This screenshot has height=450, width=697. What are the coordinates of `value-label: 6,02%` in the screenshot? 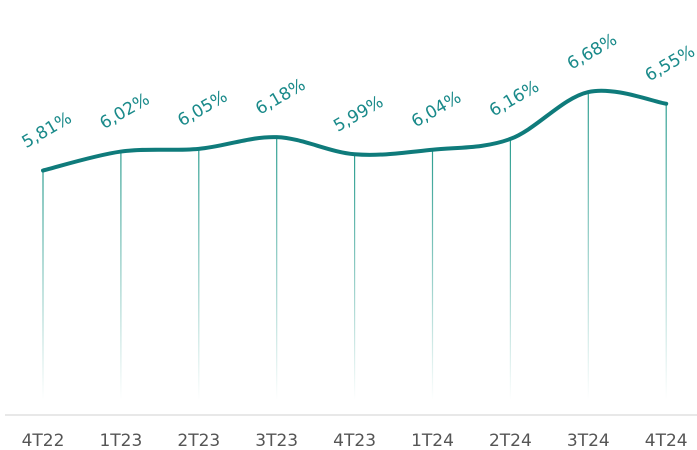 It's located at (125, 111).